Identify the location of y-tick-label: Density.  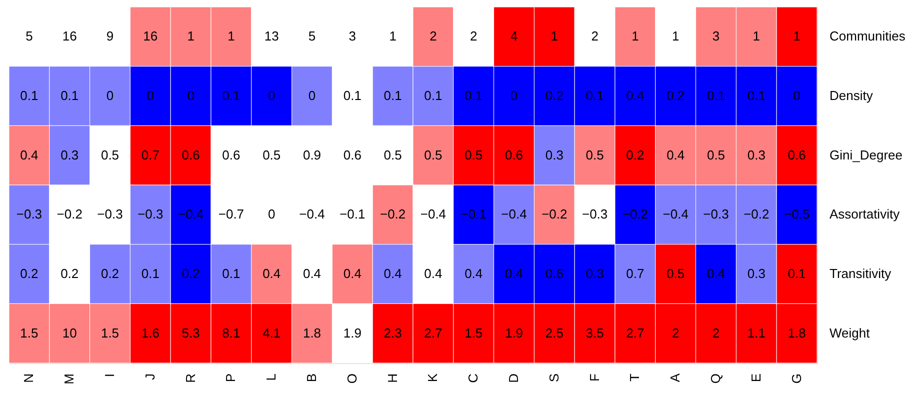
(852, 95).